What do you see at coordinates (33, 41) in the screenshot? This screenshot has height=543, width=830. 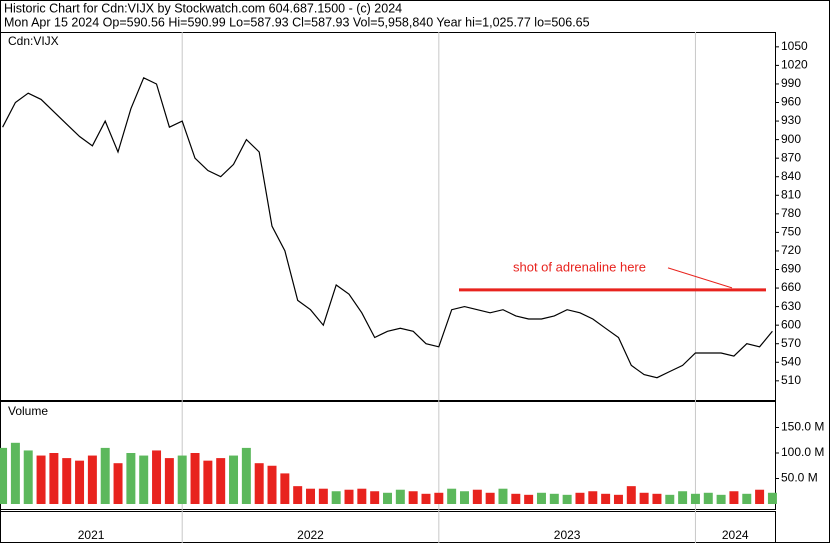 I see `symbol-label: Cdn:VIJX` at bounding box center [33, 41].